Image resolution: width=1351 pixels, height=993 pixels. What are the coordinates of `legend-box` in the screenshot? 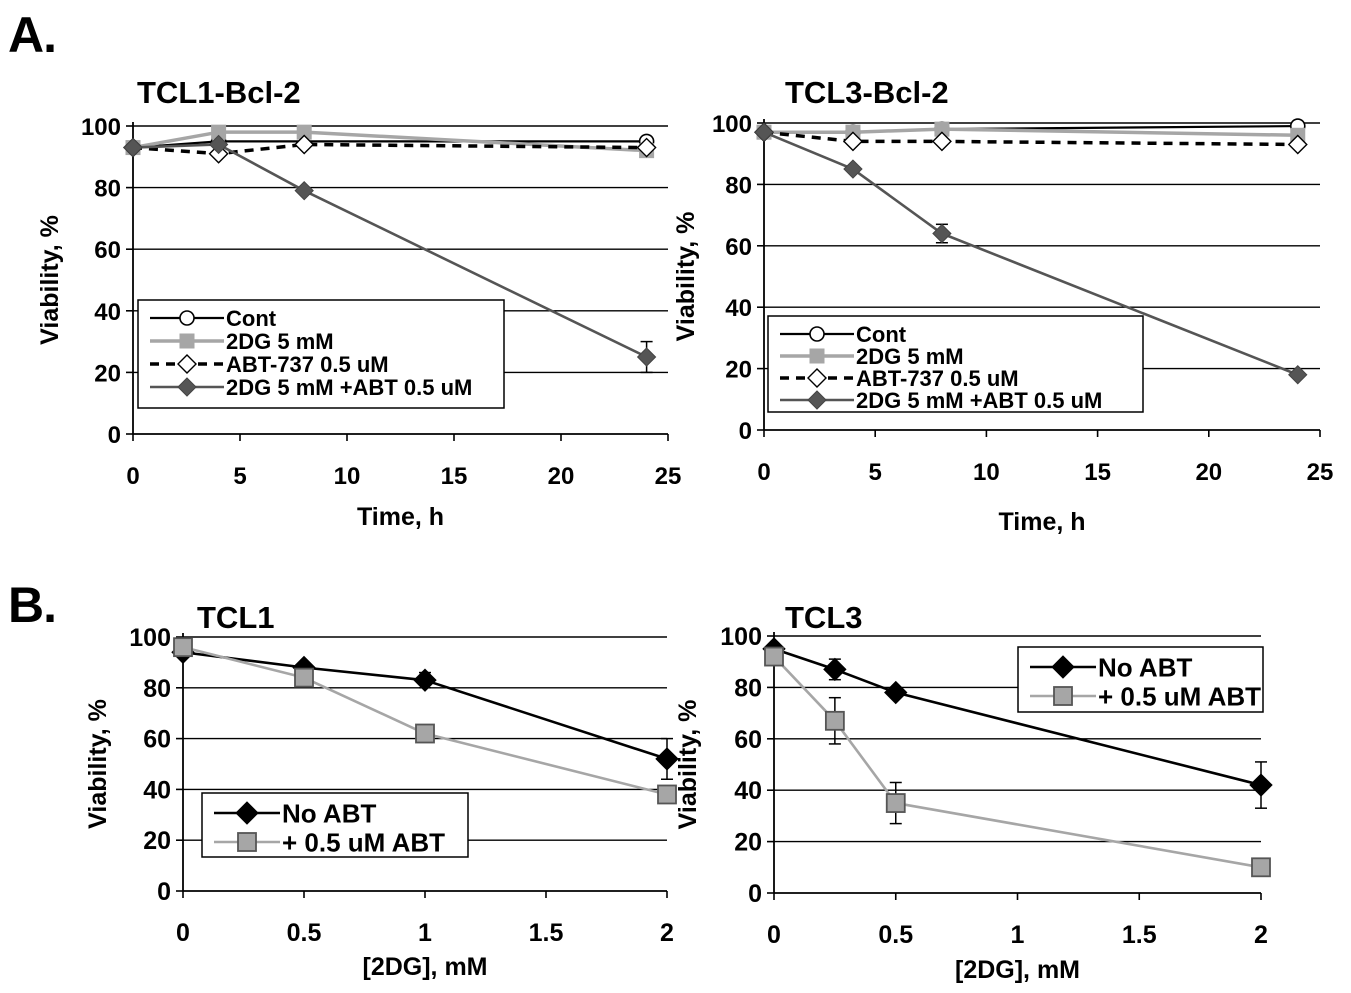 It's located at (955, 364).